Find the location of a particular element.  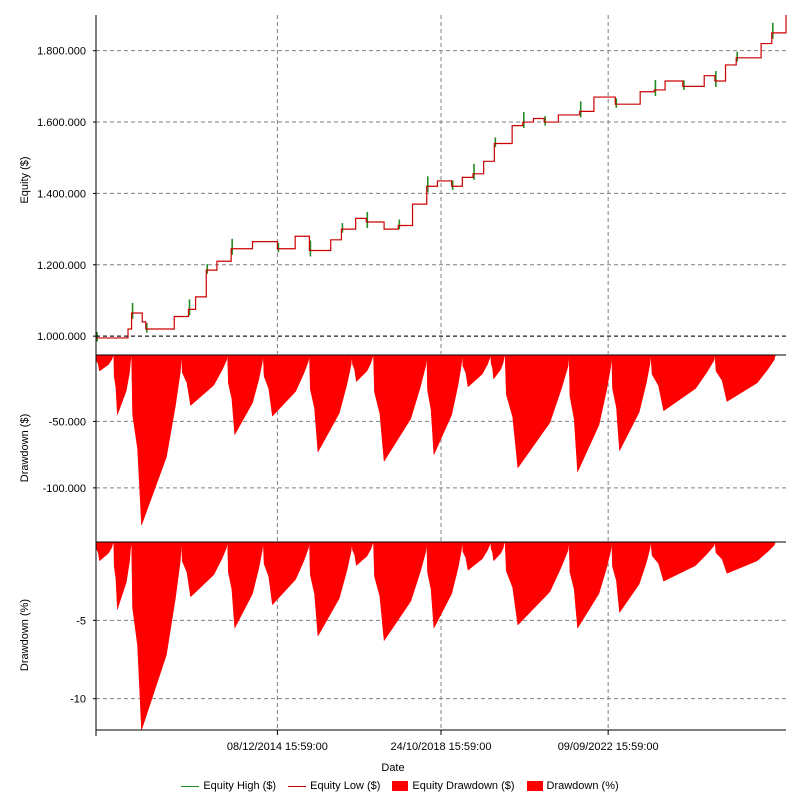

legend-swatch-drawdown-pct is located at coordinates (534, 786).